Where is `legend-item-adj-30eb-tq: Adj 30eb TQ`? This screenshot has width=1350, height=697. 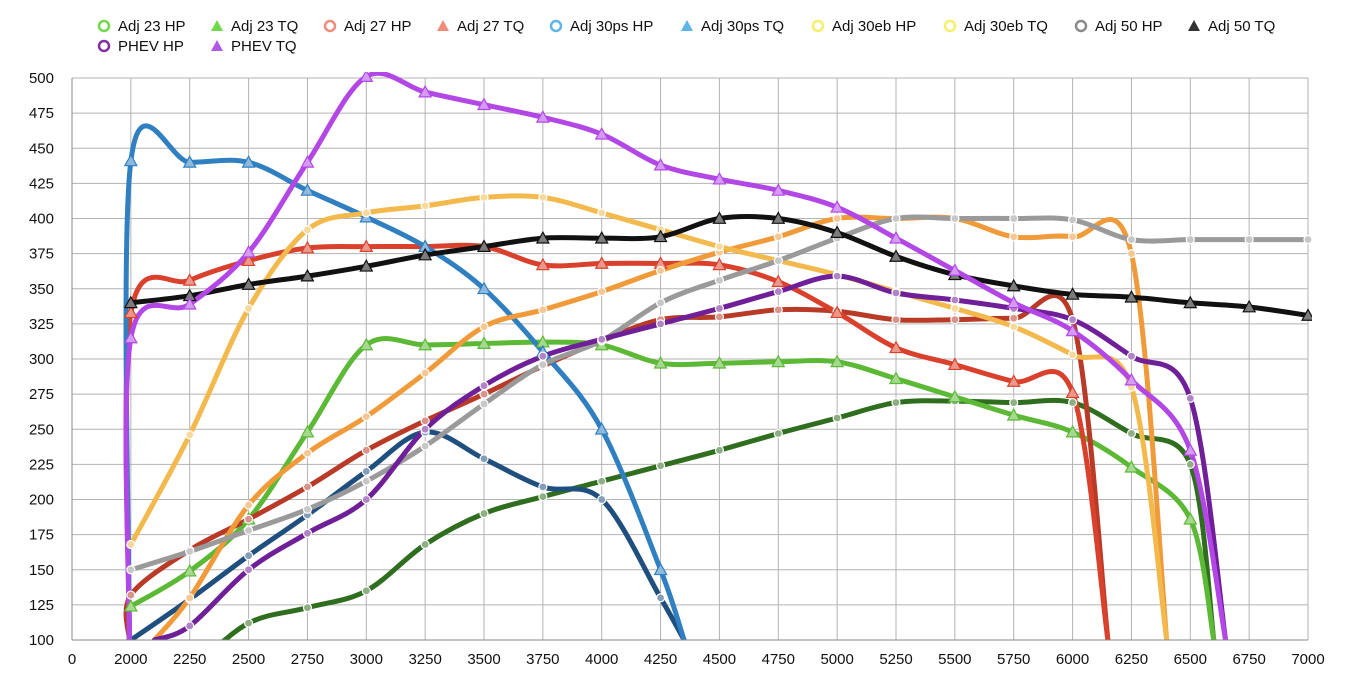 legend-item-adj-30eb-tq: Adj 30eb TQ is located at coordinates (995, 26).